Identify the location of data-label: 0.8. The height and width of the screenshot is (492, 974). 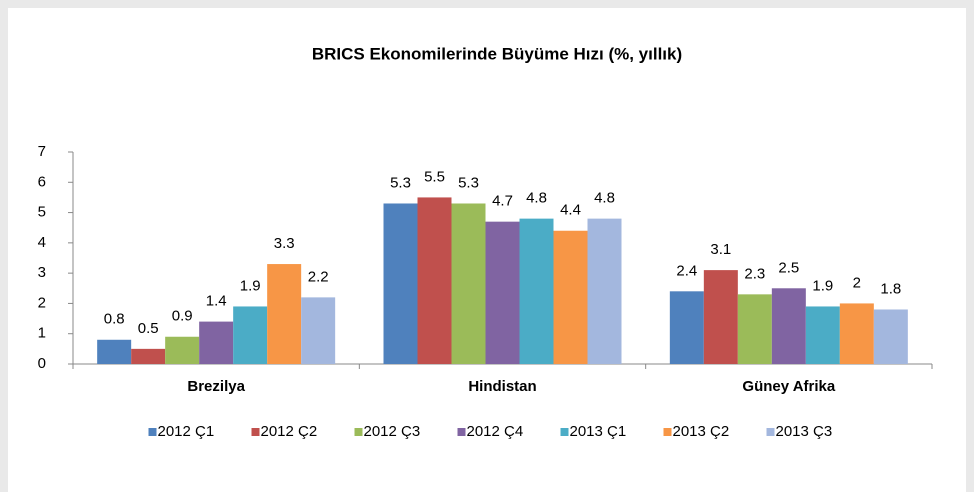
(114, 319).